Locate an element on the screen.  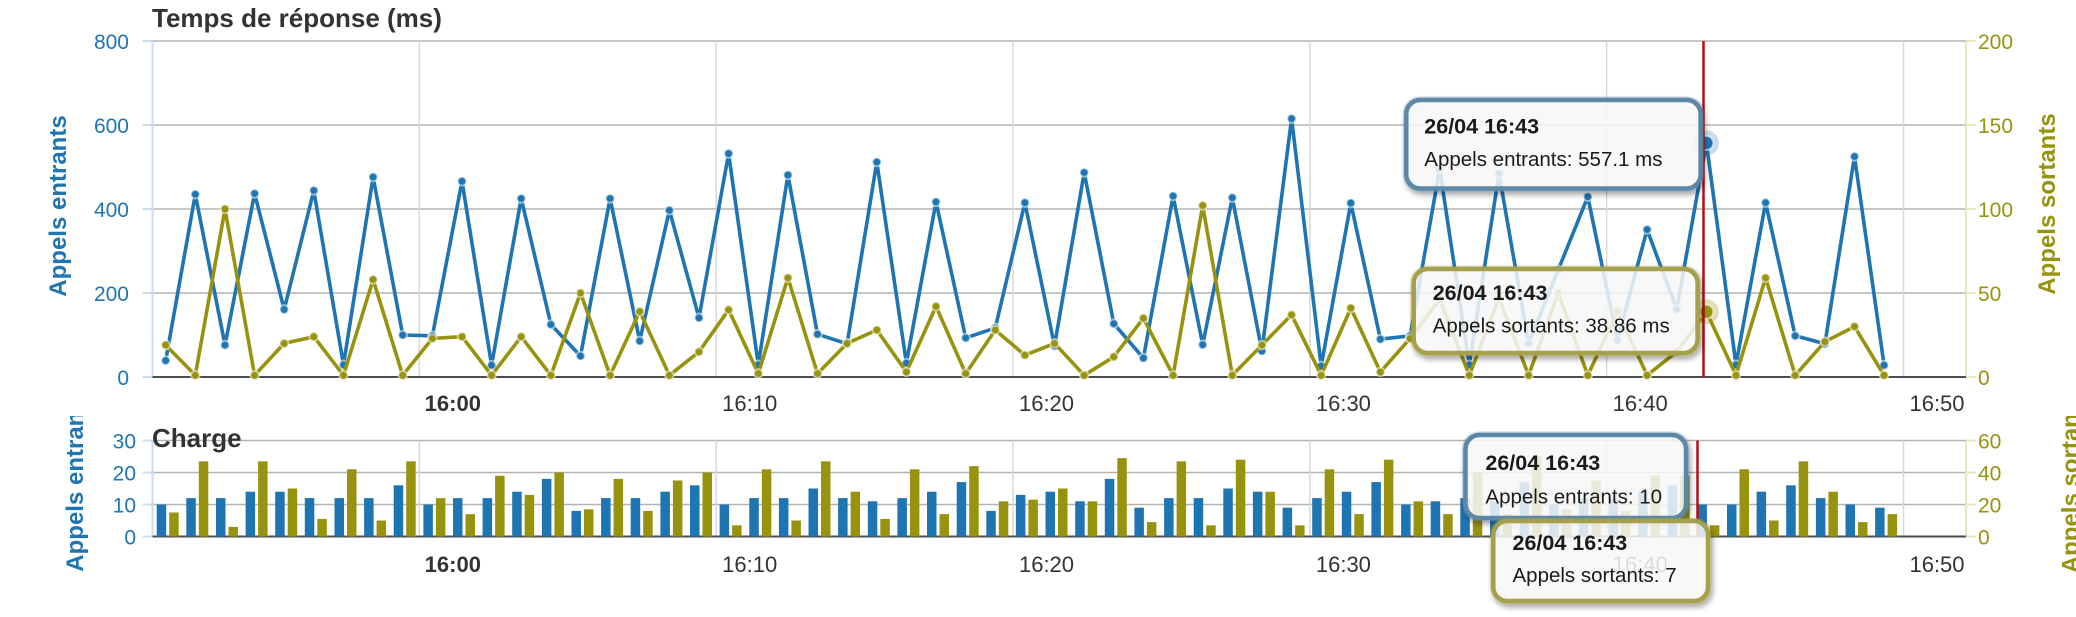
svg-text: Appels entrants: 557.1 ms is located at coordinates (1543, 159).